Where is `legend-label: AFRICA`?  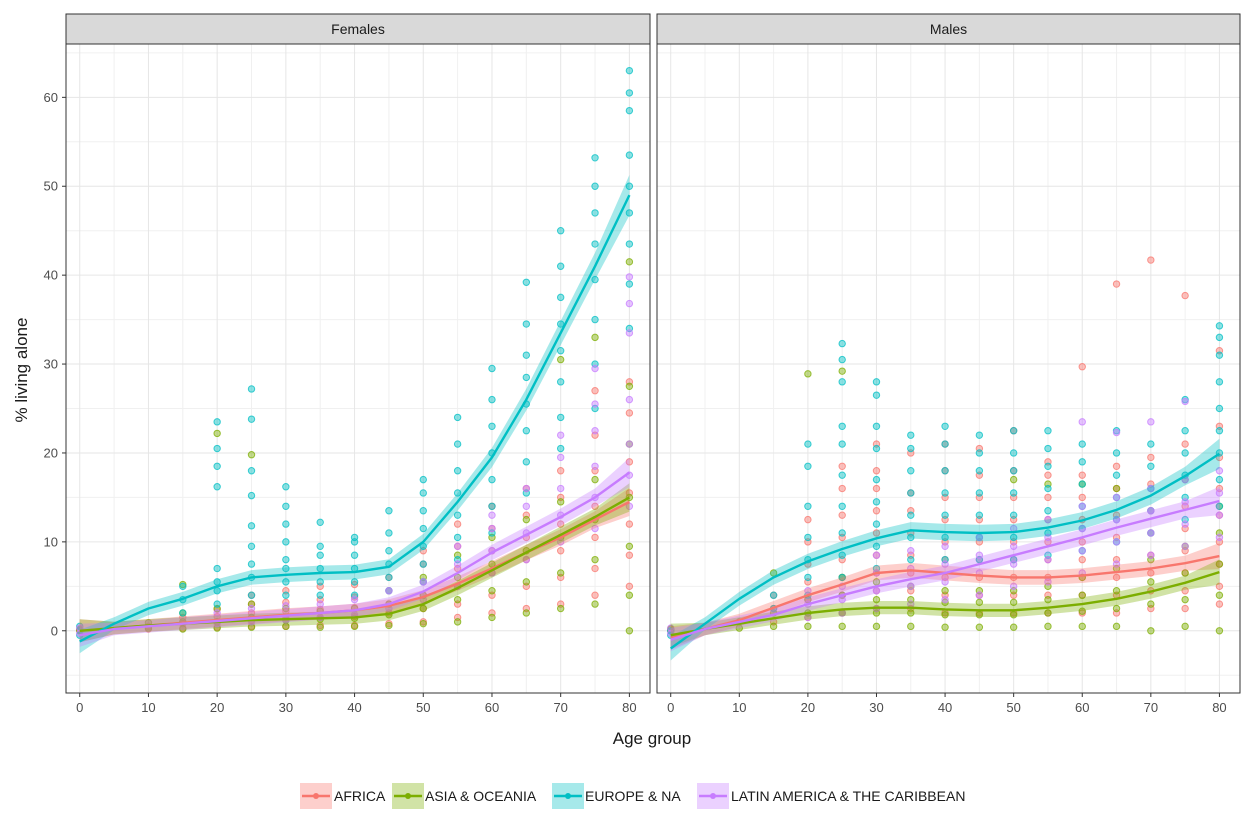 legend-label: AFRICA is located at coordinates (360, 796).